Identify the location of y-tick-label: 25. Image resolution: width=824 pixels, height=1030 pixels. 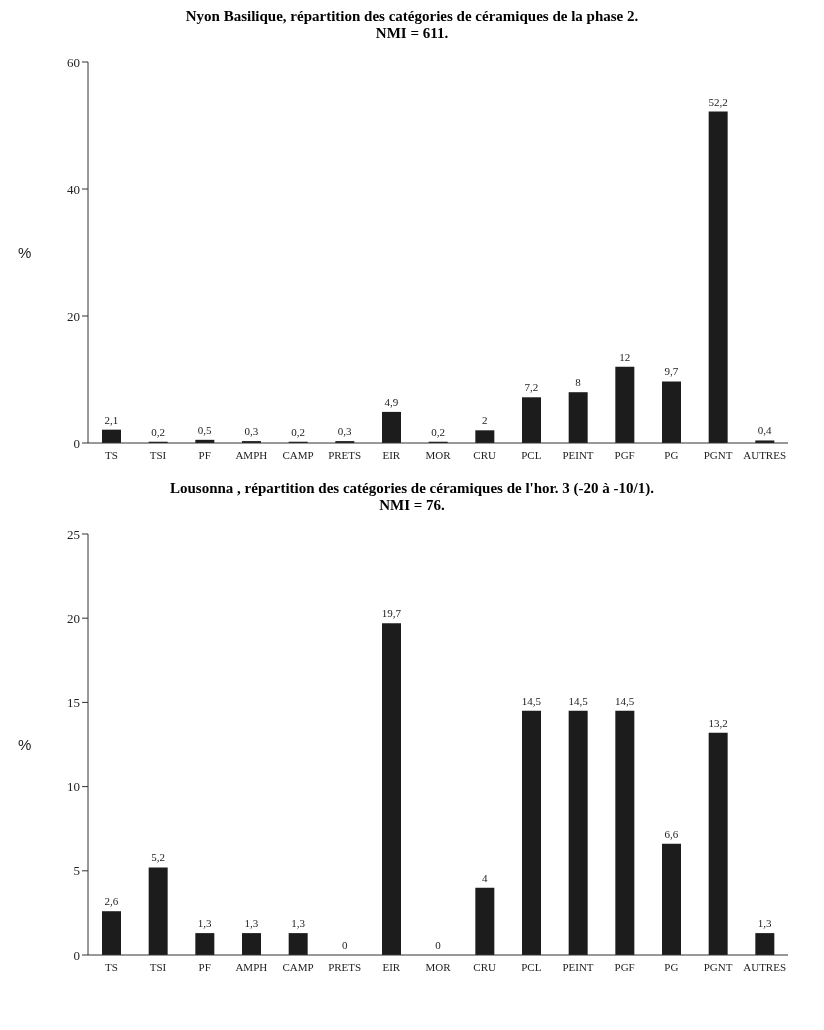
(73, 534).